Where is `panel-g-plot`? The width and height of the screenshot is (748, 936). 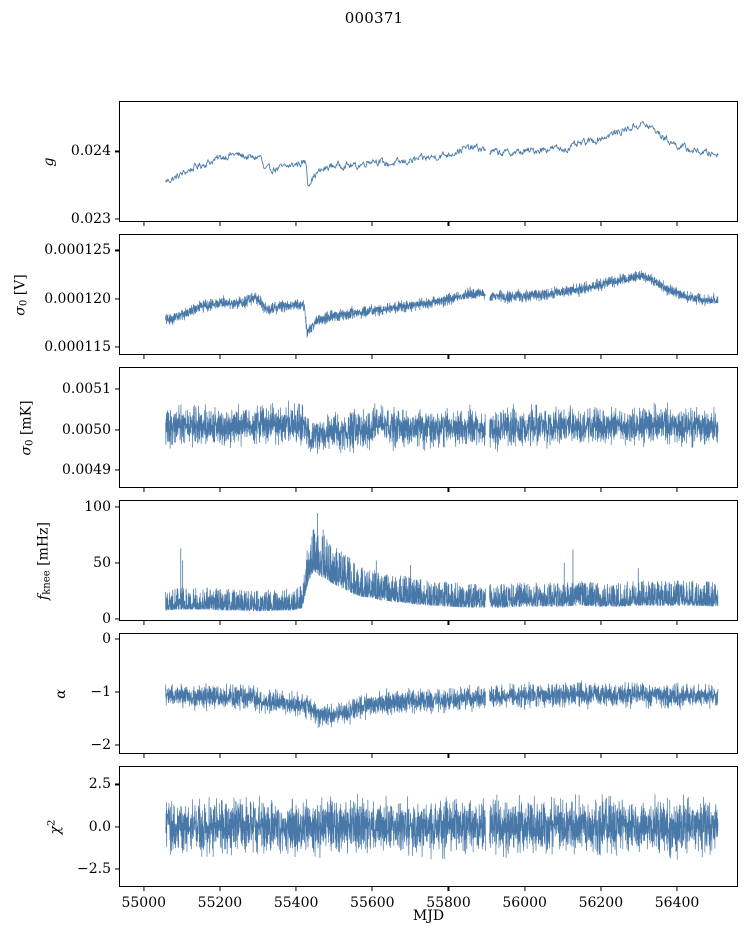
panel-g-plot is located at coordinates (442, 154).